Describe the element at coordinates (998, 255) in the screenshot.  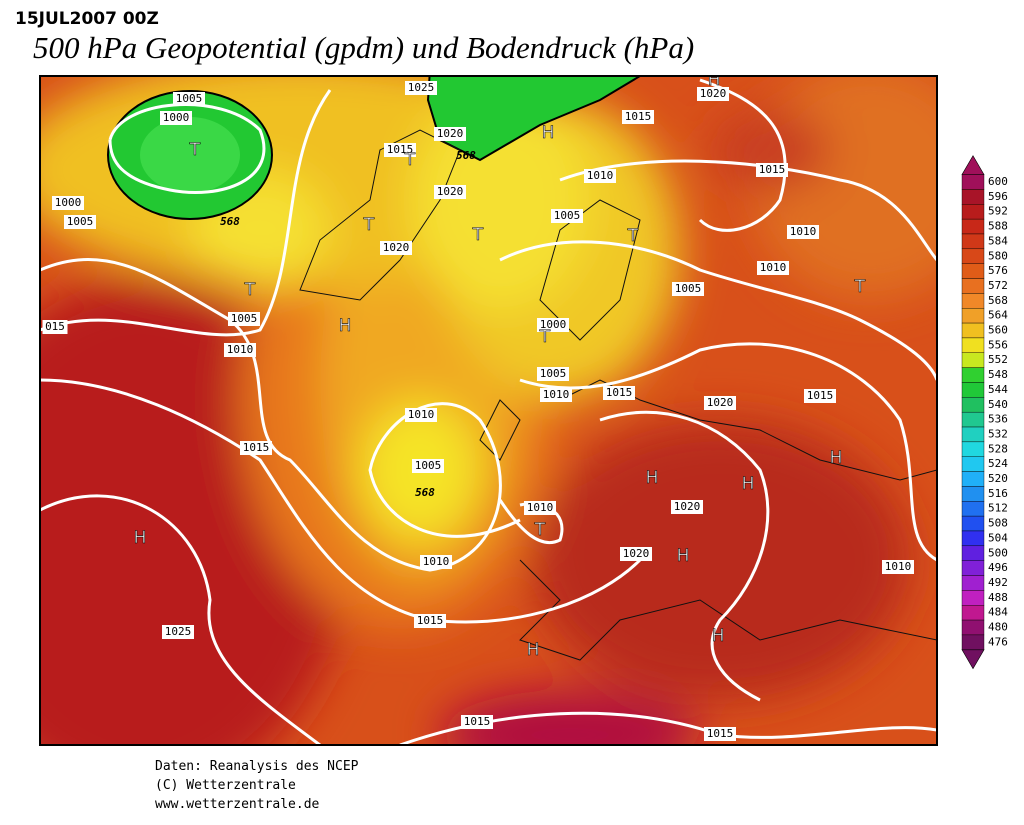
I see `colorbar-label: 580` at that location.